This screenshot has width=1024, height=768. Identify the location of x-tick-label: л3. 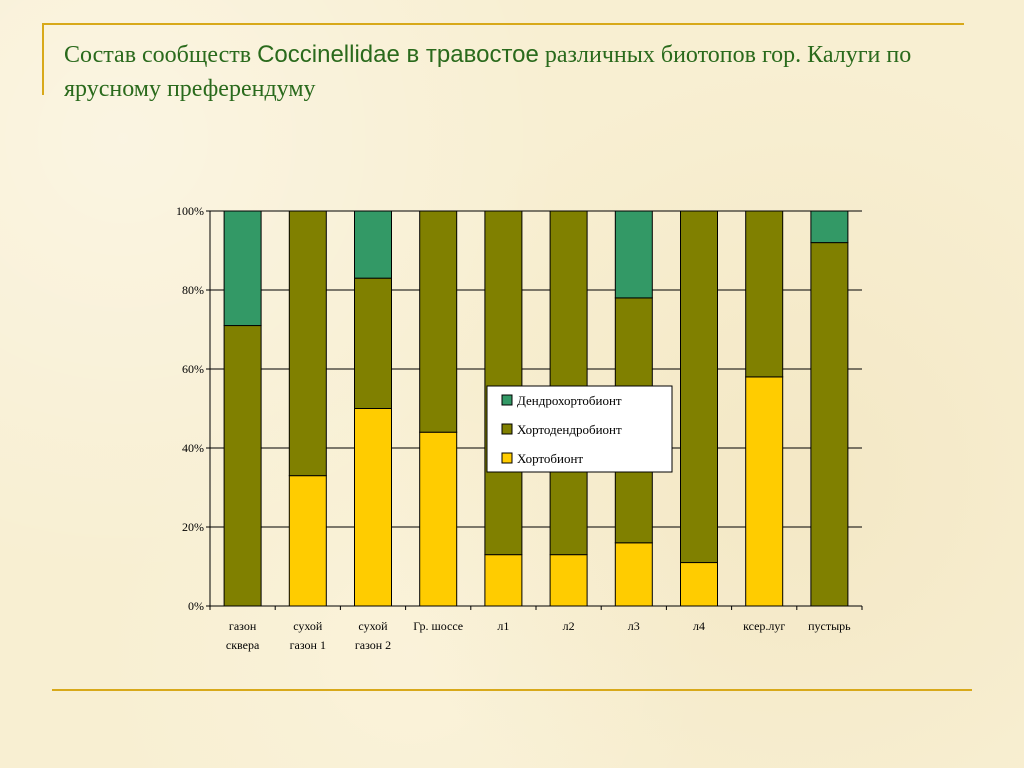
(634, 626).